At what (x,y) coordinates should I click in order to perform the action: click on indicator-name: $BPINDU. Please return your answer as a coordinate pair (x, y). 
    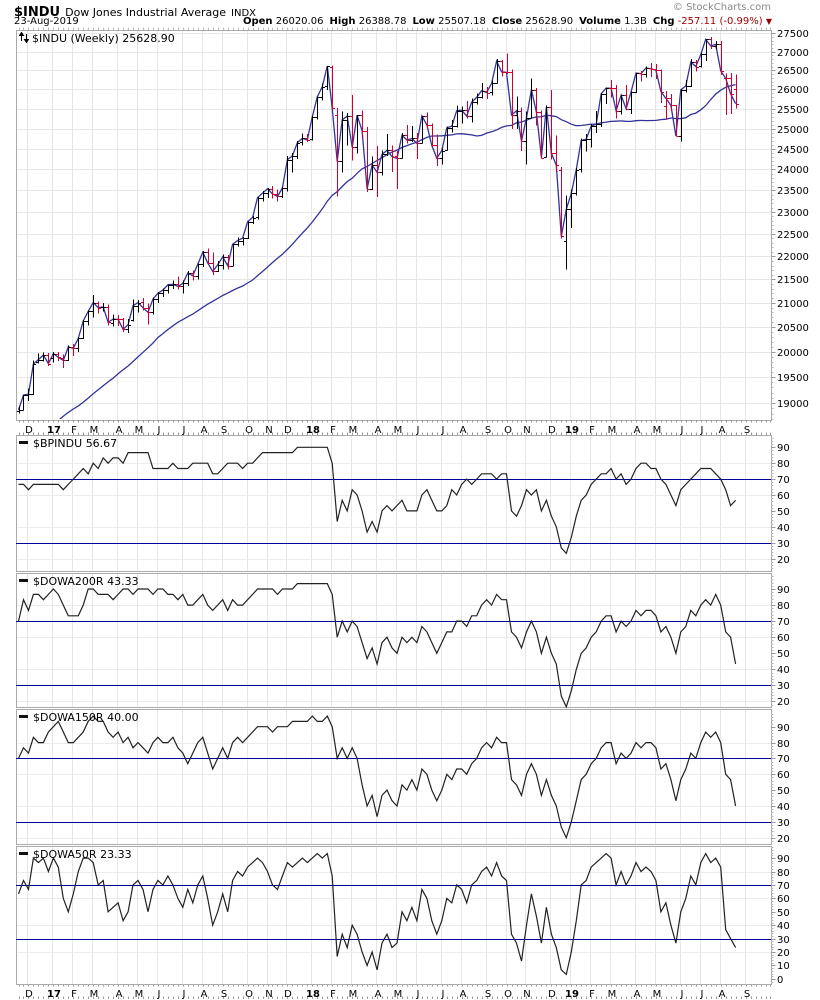
    Looking at the image, I should click on (58, 443).